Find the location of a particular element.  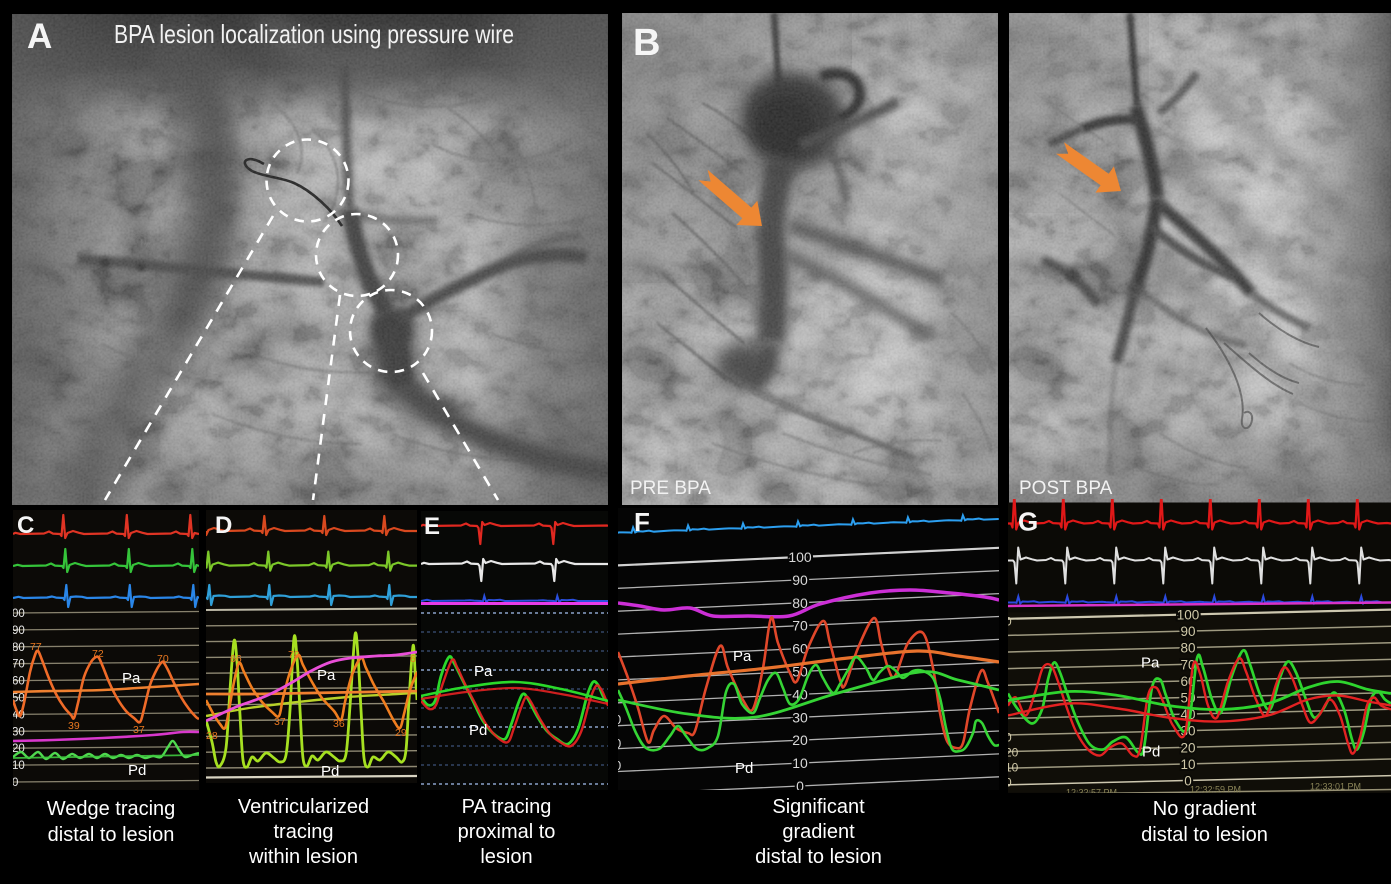

svg-text: 6 is located at coordinates (413, 659).